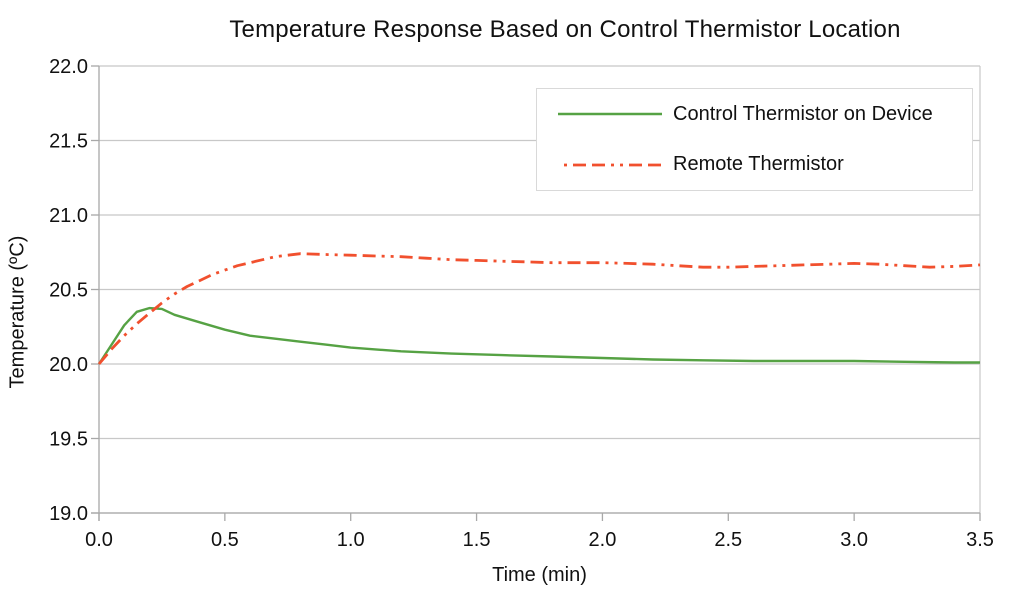 The image size is (1024, 595). I want to click on x-tick-label: 2.5, so click(728, 540).